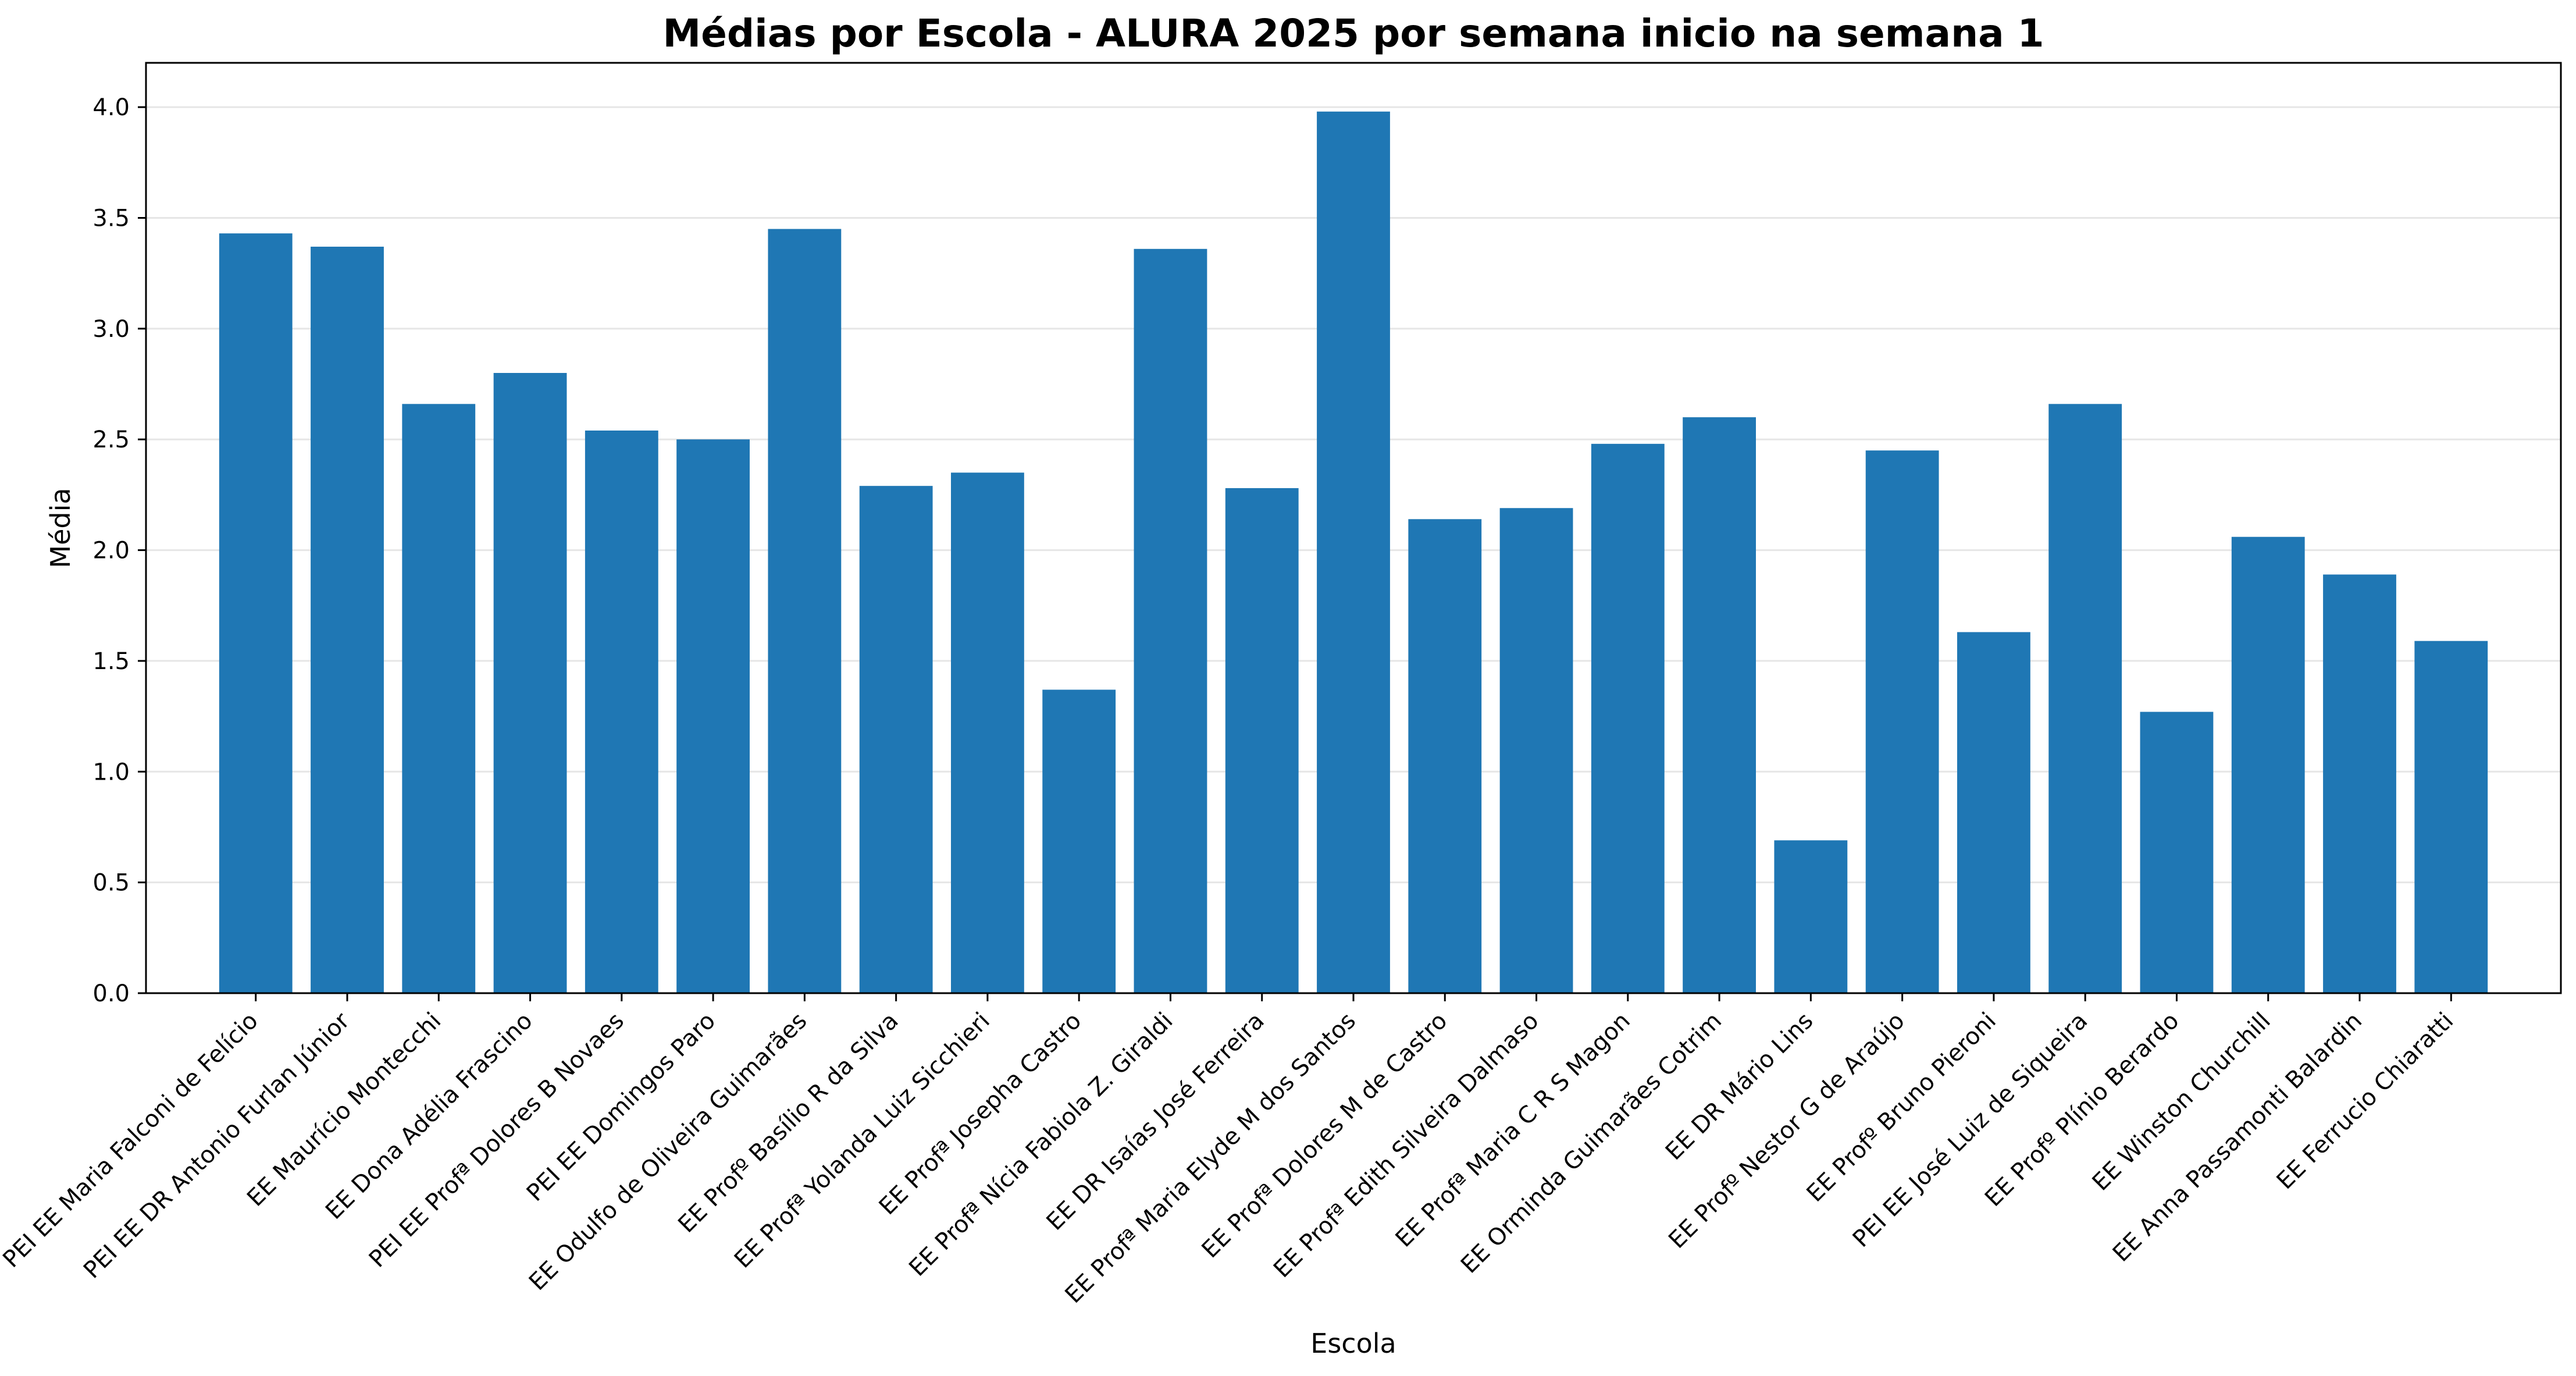 Image resolution: width=2576 pixels, height=1376 pixels. I want to click on y-tick-label: 3.5, so click(111, 218).